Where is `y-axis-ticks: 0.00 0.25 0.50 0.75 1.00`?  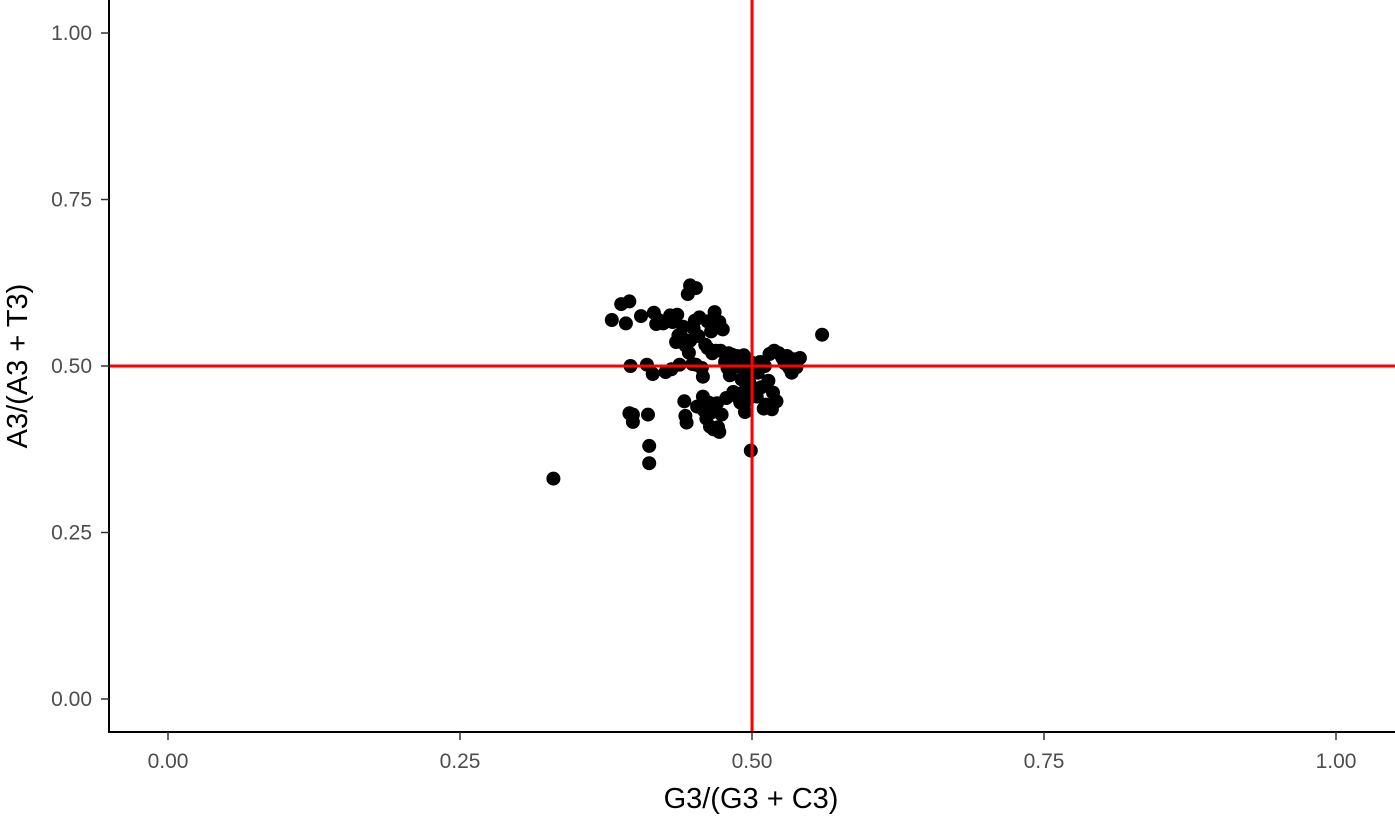 y-axis-ticks: 0.00 0.25 0.50 0.75 1.00 is located at coordinates (80, 366).